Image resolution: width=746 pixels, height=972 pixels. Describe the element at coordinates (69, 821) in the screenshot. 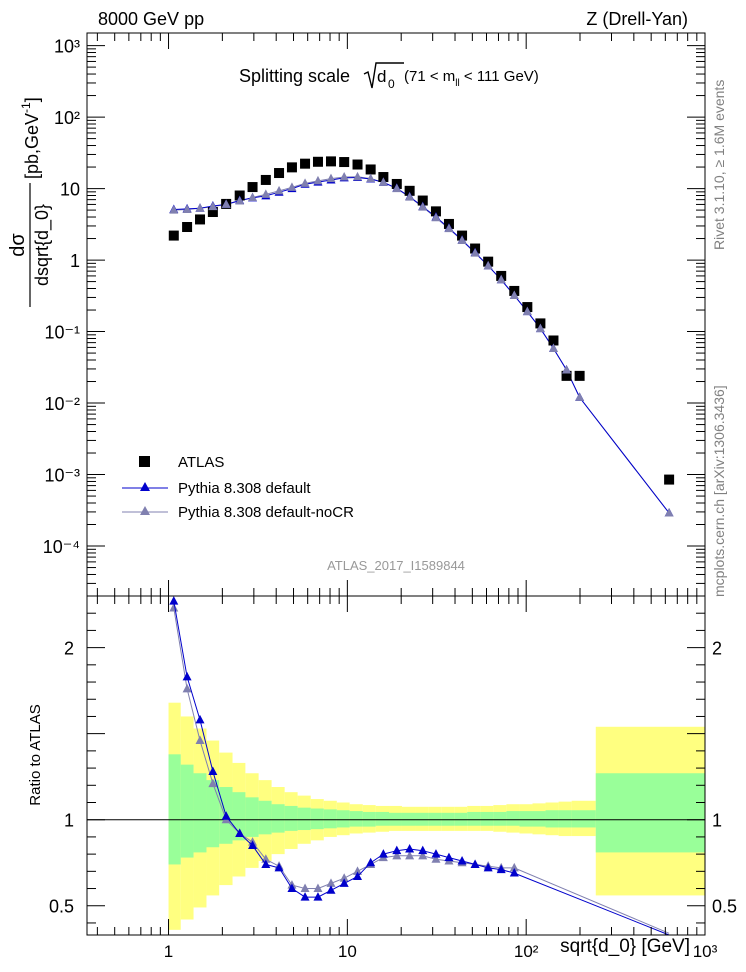

I see `ratio-y-tick-label: 1` at that location.